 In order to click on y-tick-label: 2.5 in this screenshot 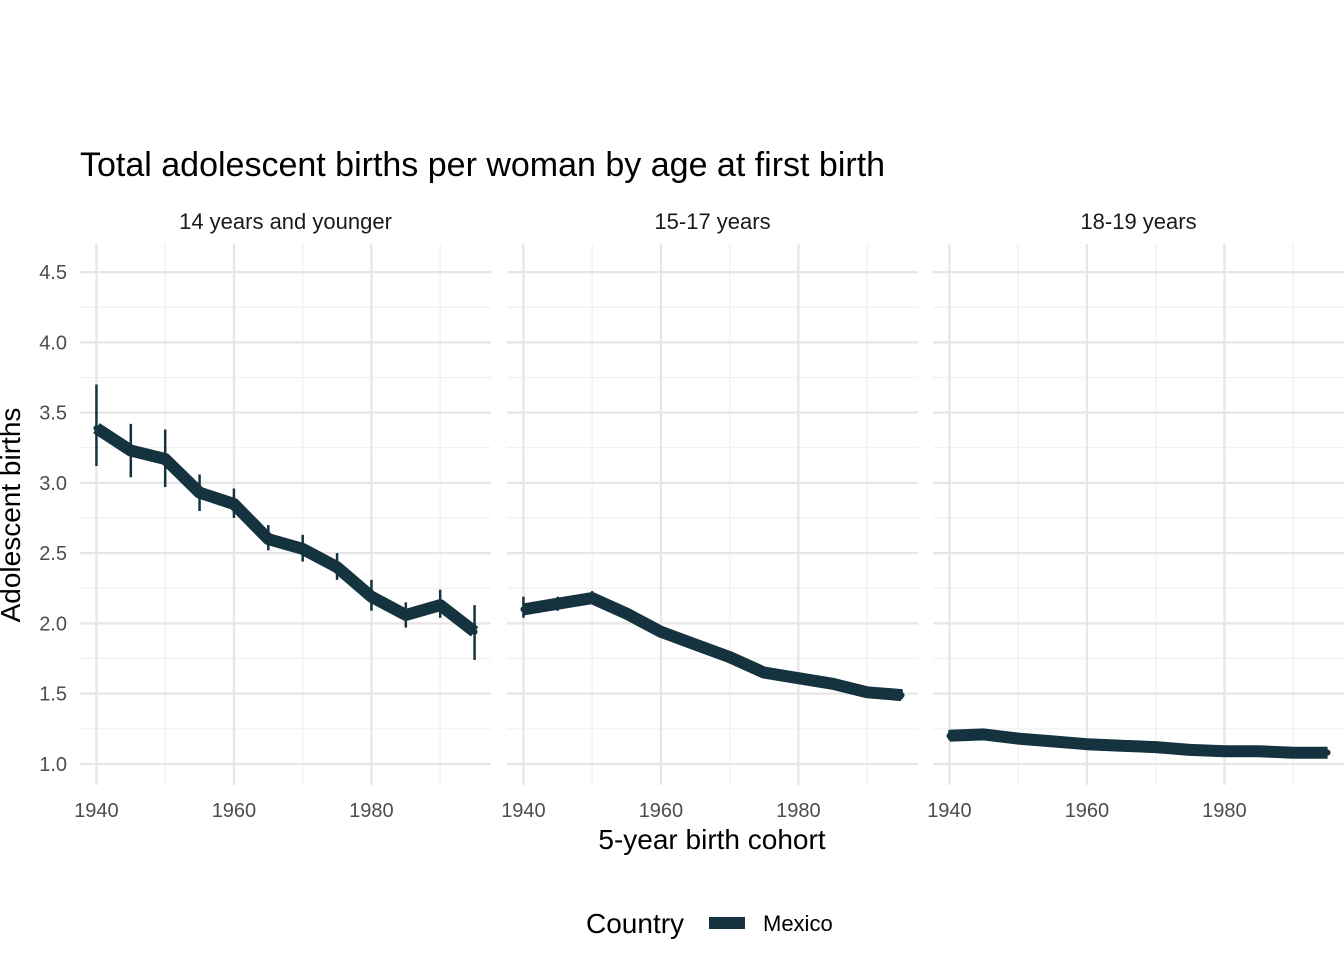, I will do `click(53, 554)`.